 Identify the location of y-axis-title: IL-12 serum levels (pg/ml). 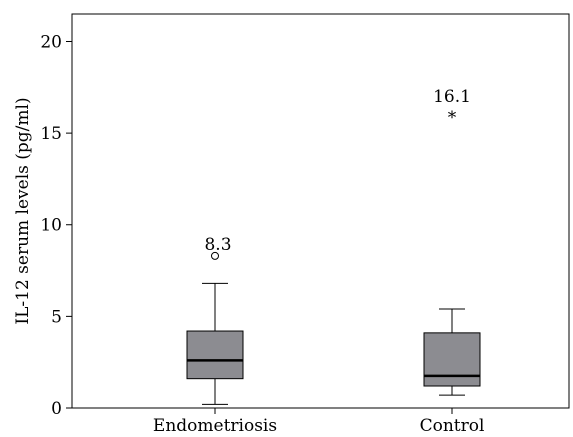
(23, 210).